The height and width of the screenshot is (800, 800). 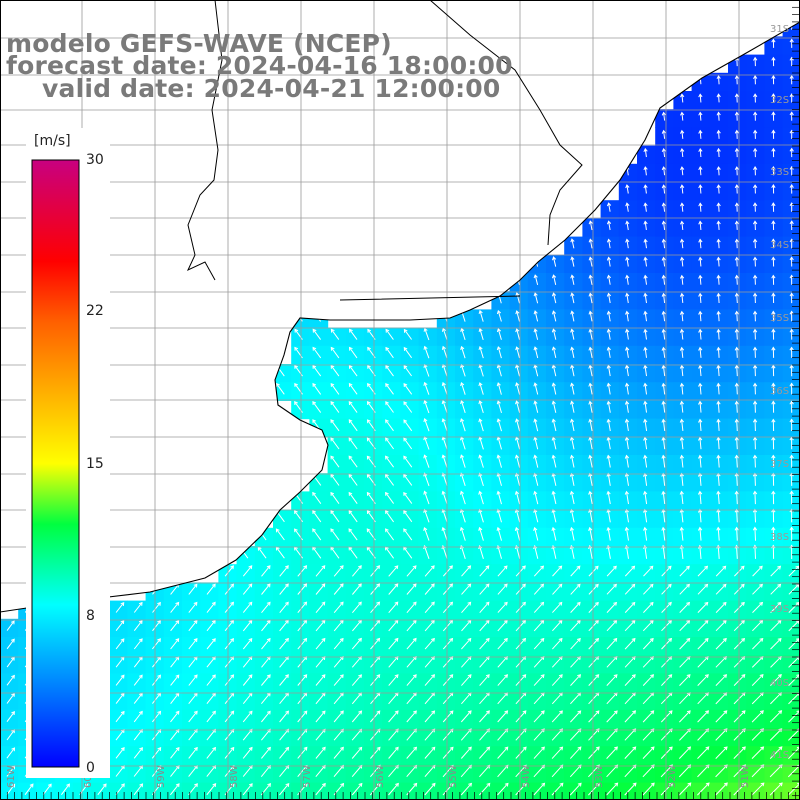 I want to click on longitude-label: 59W, so click(x=161, y=776).